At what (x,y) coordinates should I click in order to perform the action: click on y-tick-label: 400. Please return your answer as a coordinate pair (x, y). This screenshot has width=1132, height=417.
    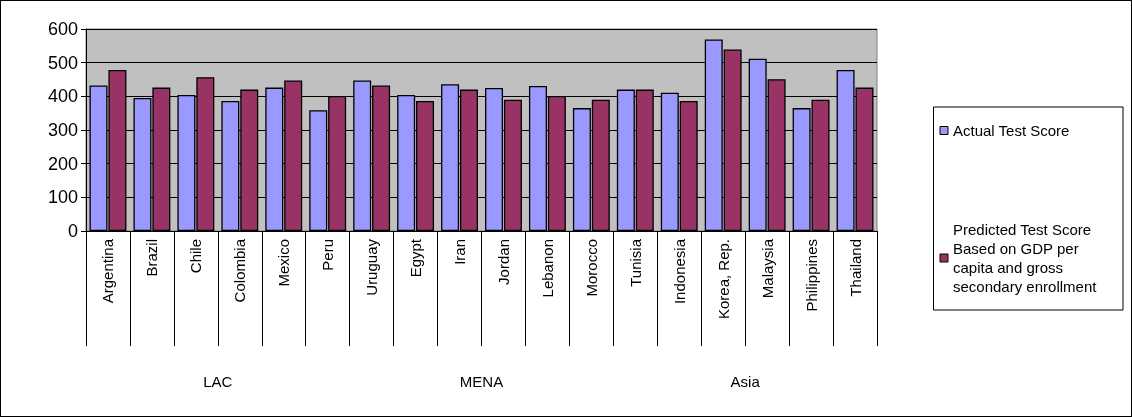
    Looking at the image, I should click on (62, 96).